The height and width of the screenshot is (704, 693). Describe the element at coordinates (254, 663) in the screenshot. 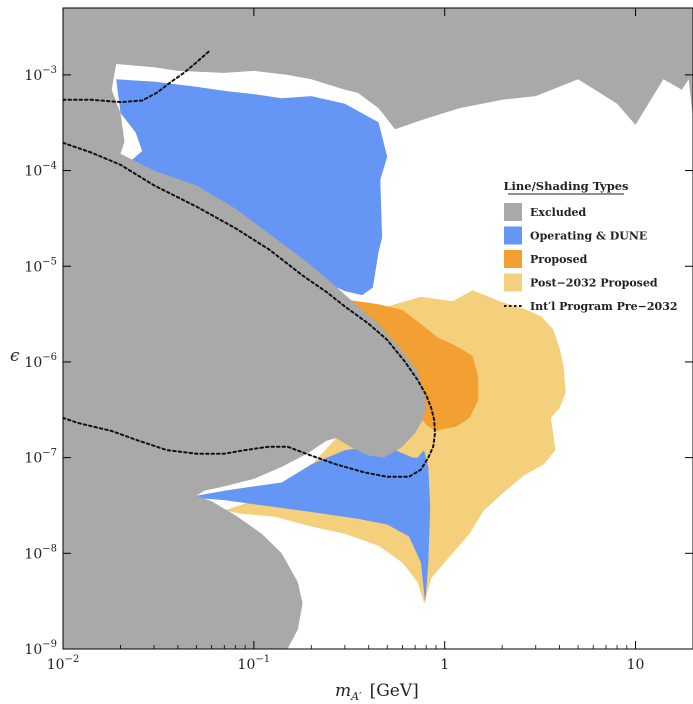

I see `x-tick-label: 10⁻¹` at that location.